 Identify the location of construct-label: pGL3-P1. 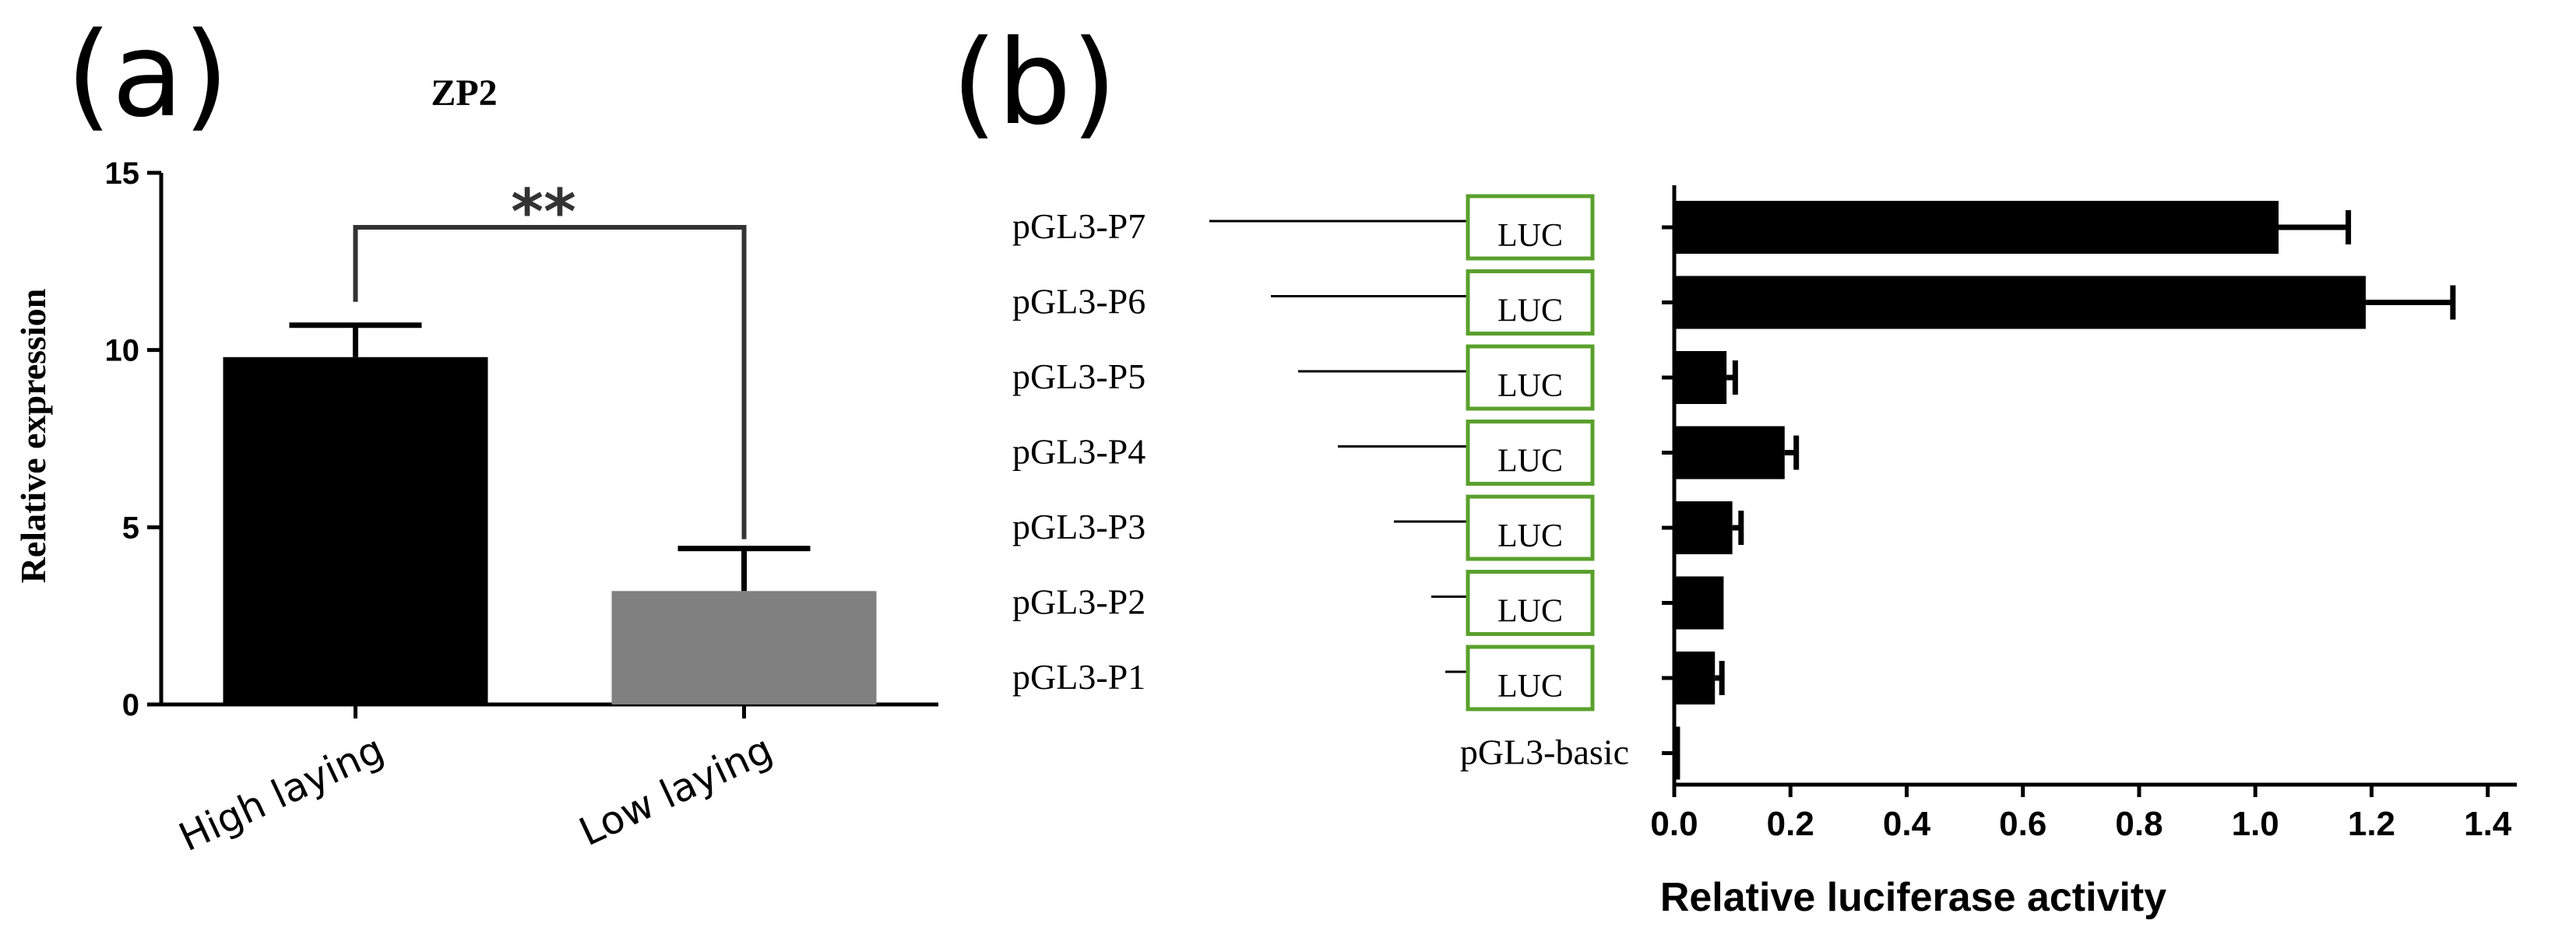
(1078, 677).